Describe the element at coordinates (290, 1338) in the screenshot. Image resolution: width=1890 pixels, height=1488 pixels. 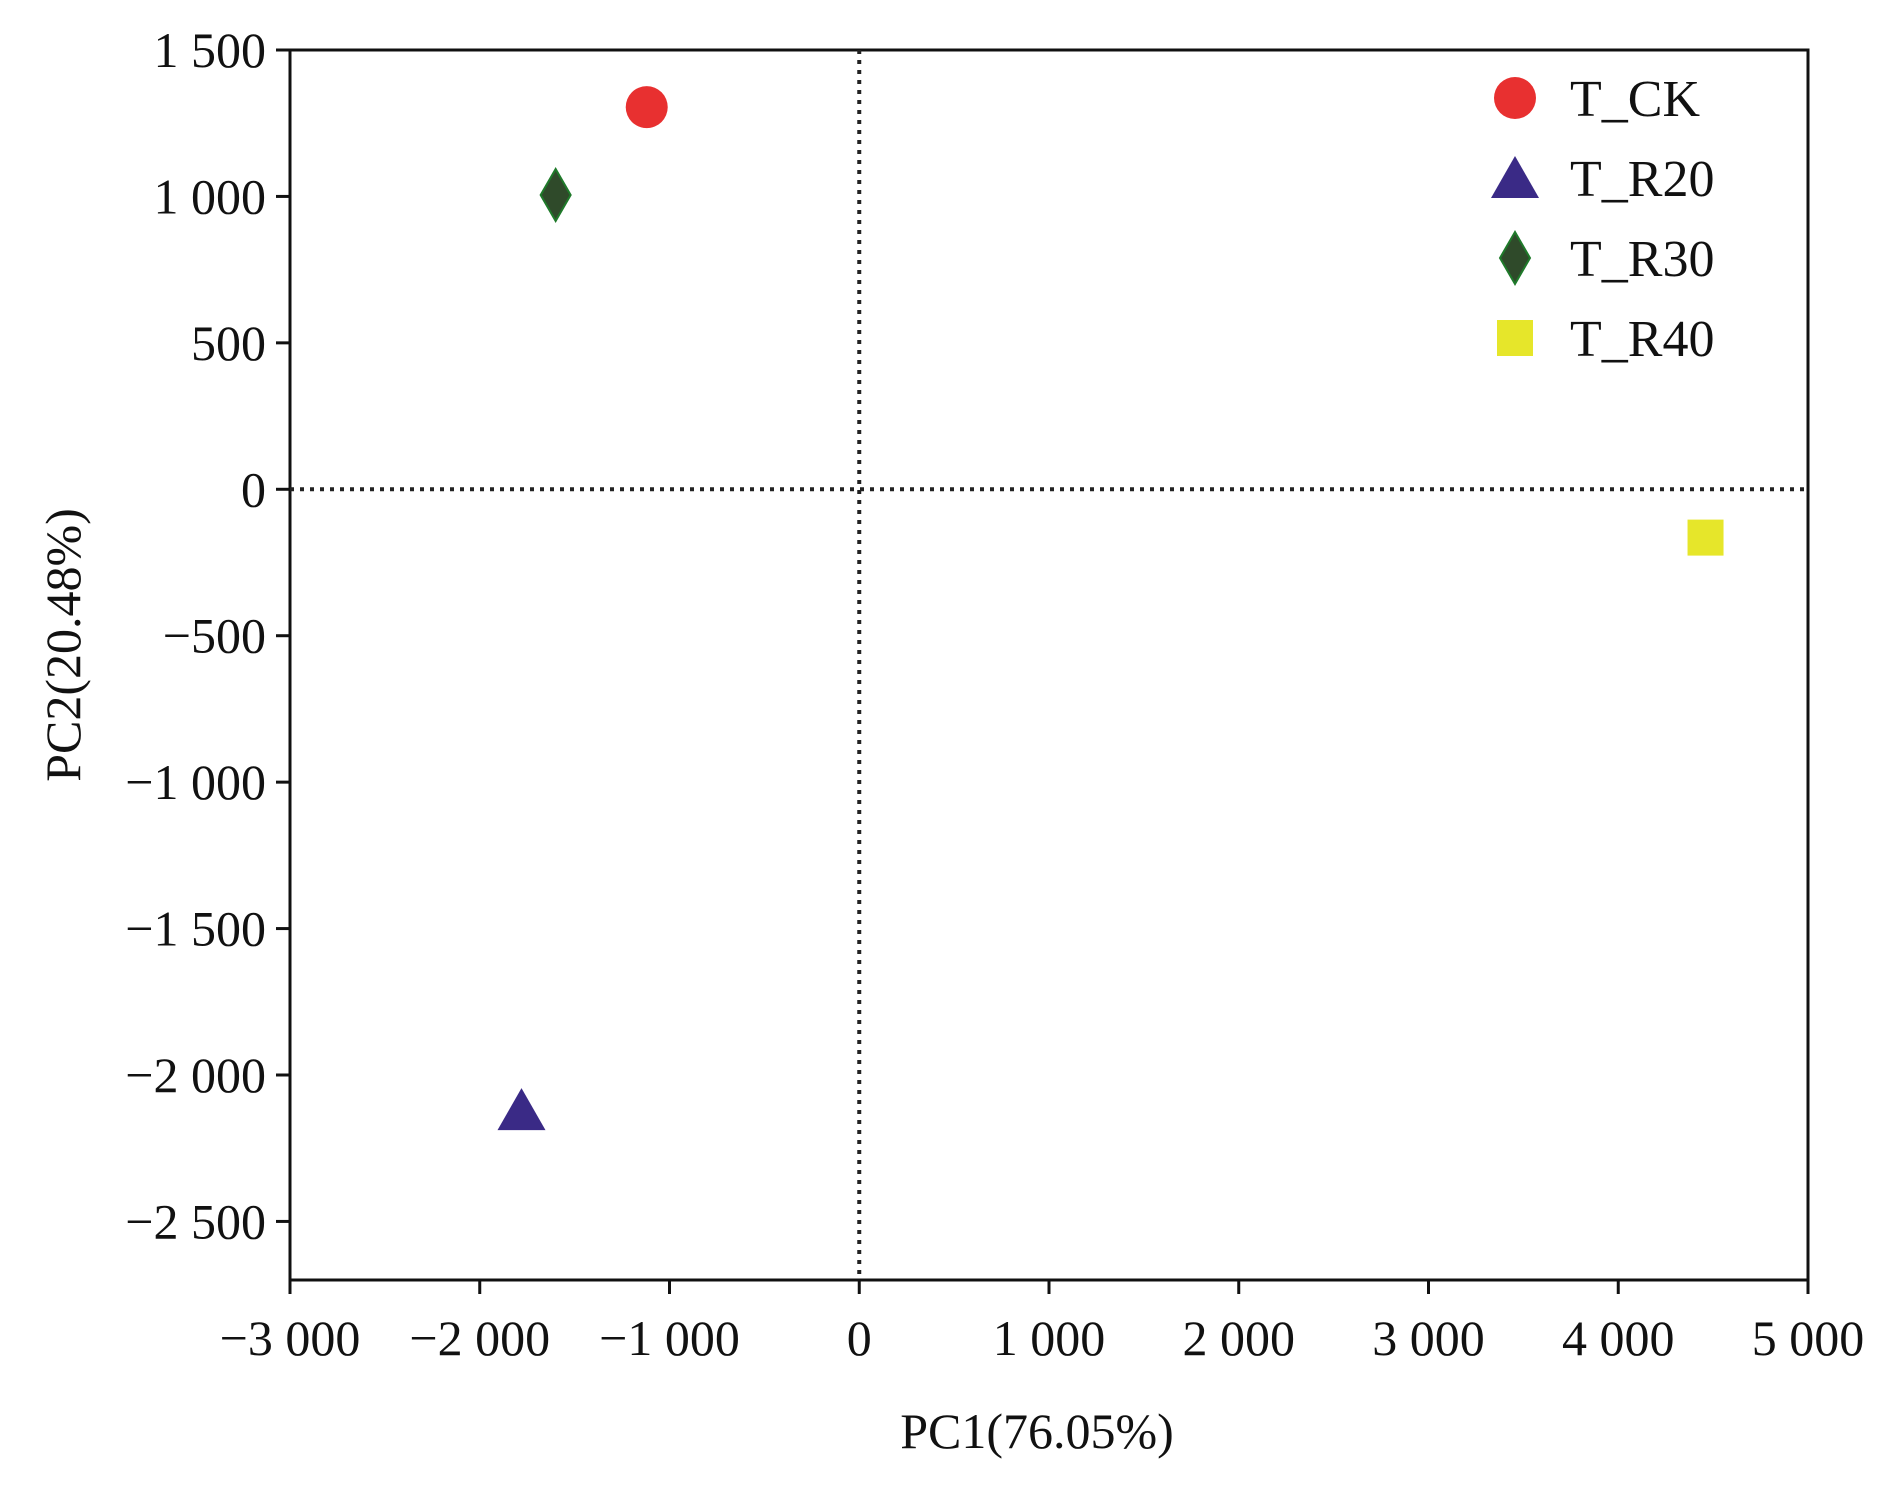
I see `x-tick-label: −3 000` at that location.